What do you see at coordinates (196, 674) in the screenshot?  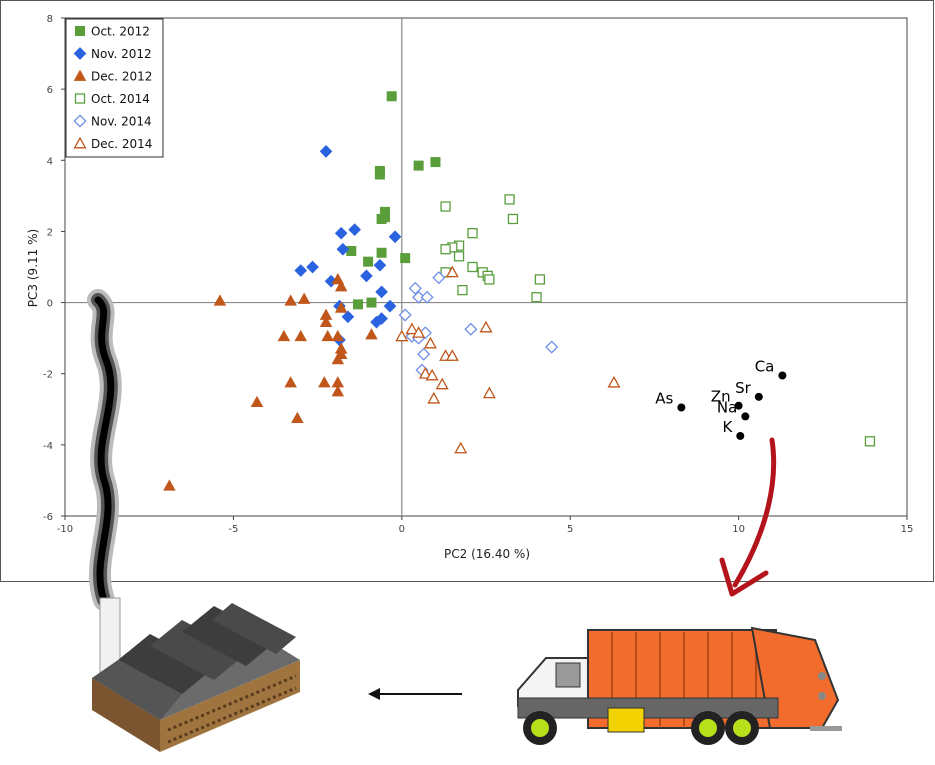 I see `factory-icon` at bounding box center [196, 674].